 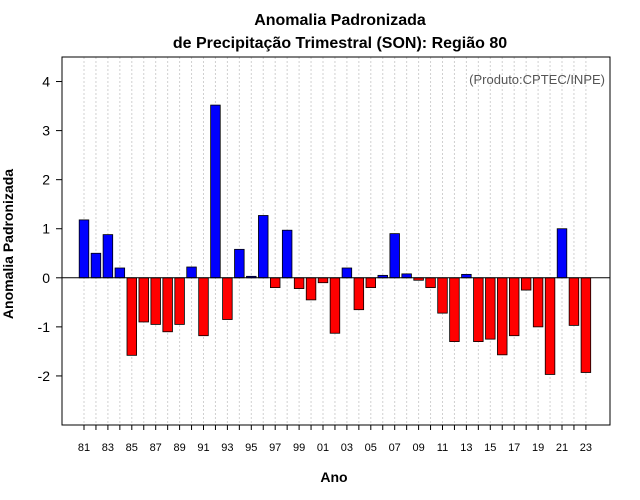 What do you see at coordinates (46, 180) in the screenshot?
I see `y-tick-label: 2` at bounding box center [46, 180].